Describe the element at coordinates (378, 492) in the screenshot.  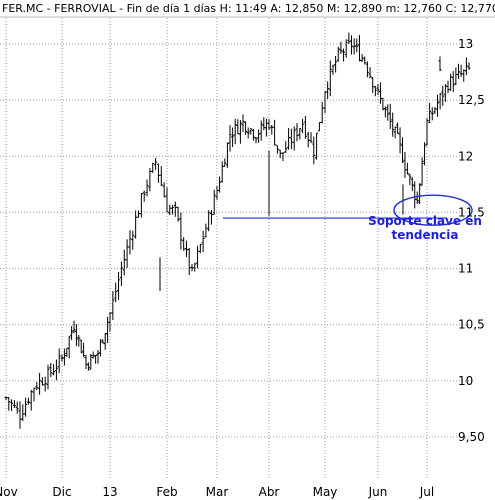
I see `x-tick-label: Jun` at that location.